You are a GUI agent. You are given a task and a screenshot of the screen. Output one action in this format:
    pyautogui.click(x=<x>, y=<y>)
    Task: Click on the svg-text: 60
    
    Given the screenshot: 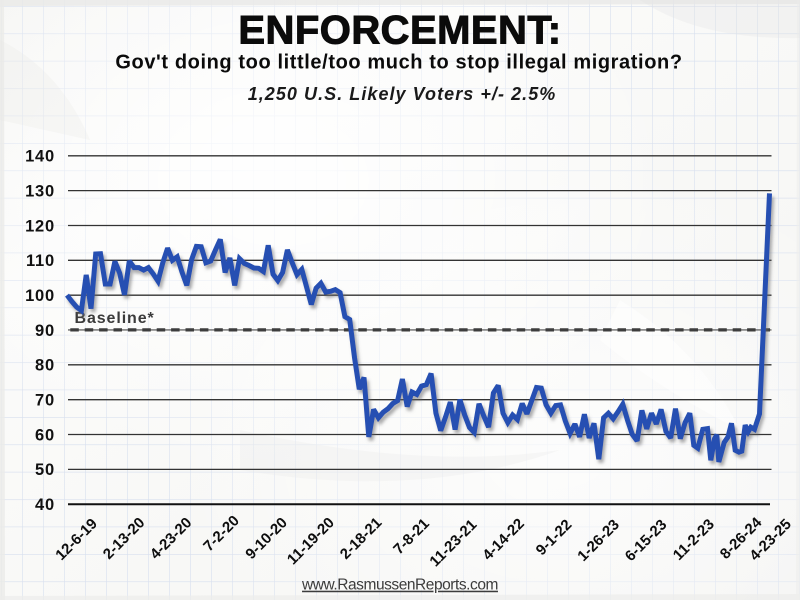 What is the action you would take?
    pyautogui.click(x=45, y=435)
    